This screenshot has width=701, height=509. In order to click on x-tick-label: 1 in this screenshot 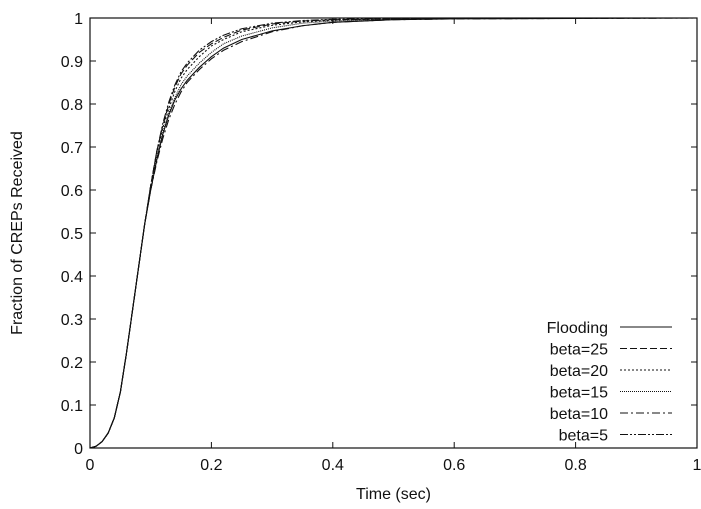, I will do `click(697, 465)`.